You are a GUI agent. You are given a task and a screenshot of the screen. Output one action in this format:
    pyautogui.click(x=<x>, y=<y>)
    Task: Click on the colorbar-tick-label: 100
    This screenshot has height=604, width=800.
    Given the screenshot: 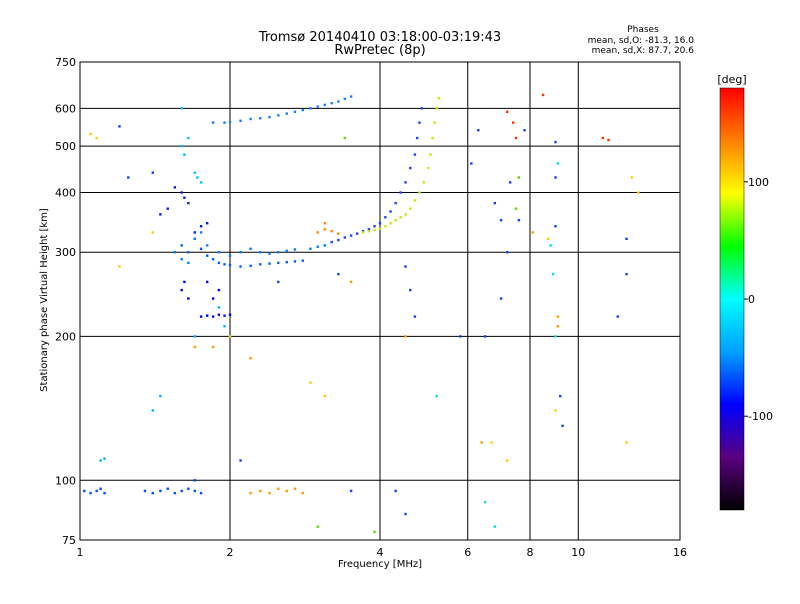 What is the action you would take?
    pyautogui.click(x=758, y=182)
    